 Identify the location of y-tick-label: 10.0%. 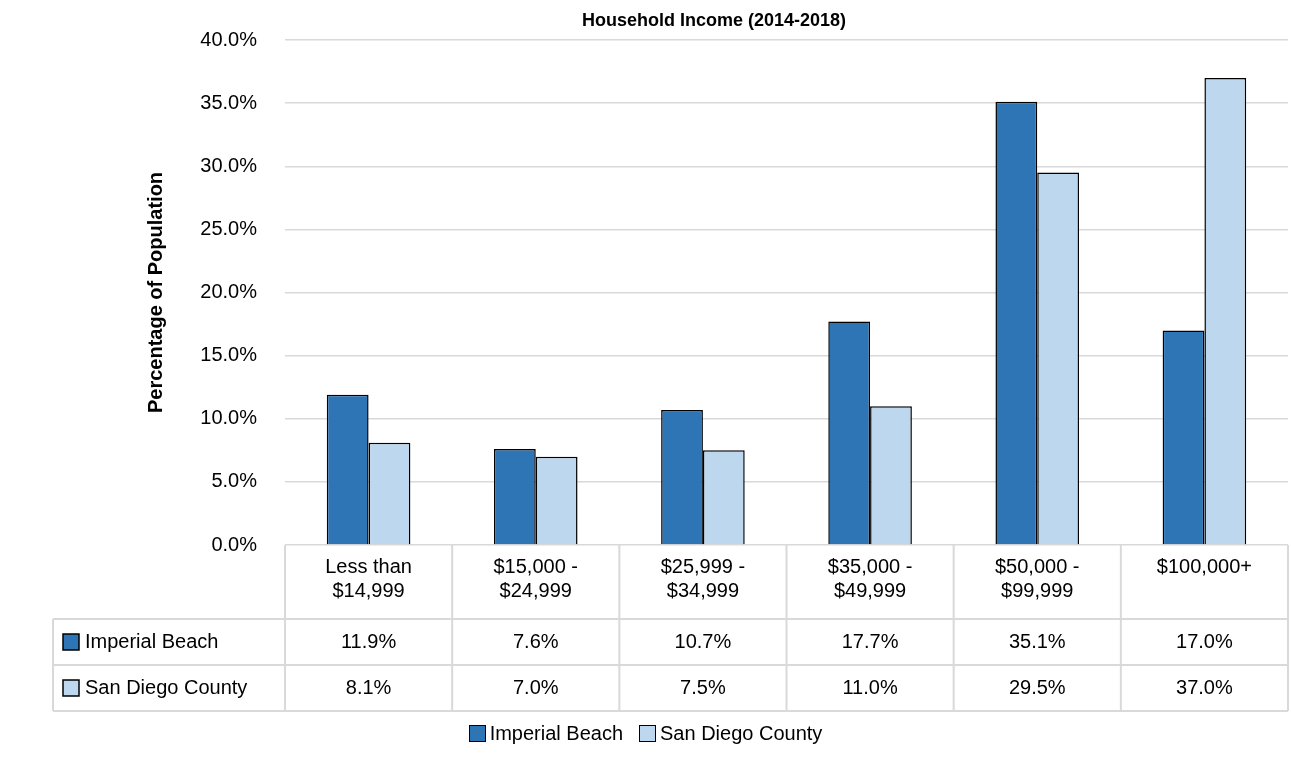
(229, 417).